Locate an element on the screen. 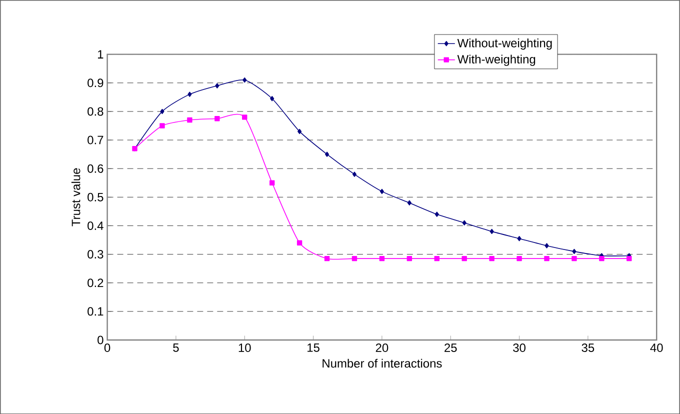 This screenshot has height=414, width=680. y-tick-label: 0 is located at coordinates (101, 340).